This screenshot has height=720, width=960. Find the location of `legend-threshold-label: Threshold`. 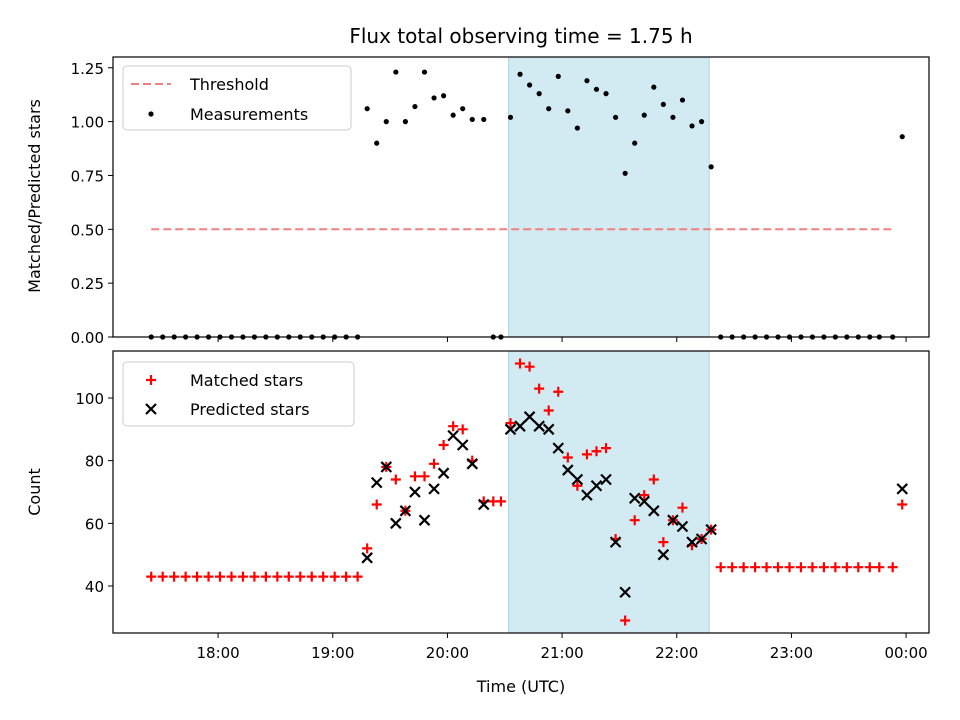

legend-threshold-label: Threshold is located at coordinates (229, 84).